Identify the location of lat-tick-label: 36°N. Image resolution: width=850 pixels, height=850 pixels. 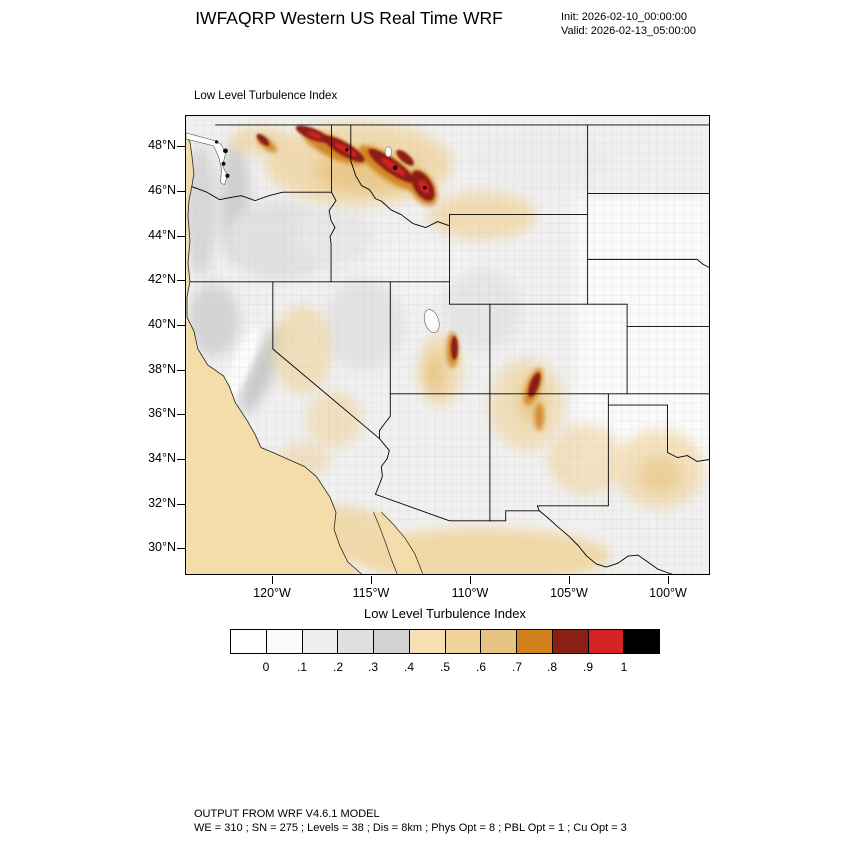
(162, 413).